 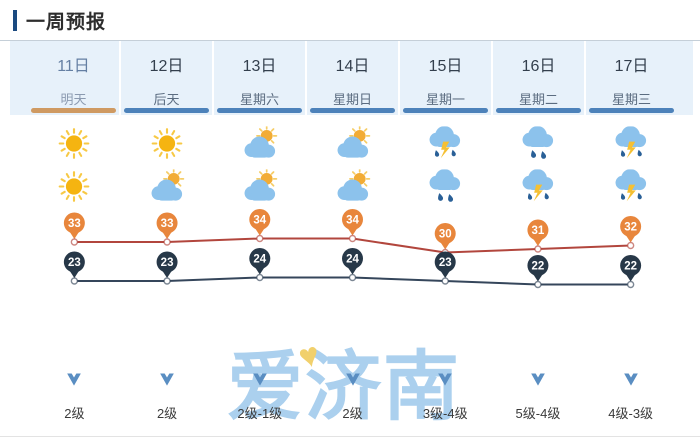 What do you see at coordinates (15, 20) in the screenshot?
I see `title-accent-bar` at bounding box center [15, 20].